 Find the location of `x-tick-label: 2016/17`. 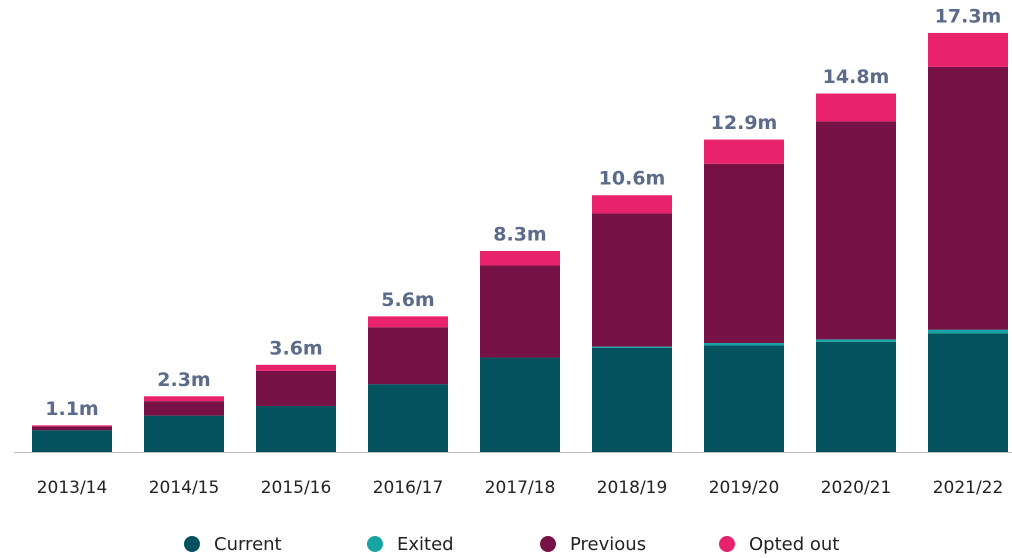

x-tick-label: 2016/17 is located at coordinates (408, 488).